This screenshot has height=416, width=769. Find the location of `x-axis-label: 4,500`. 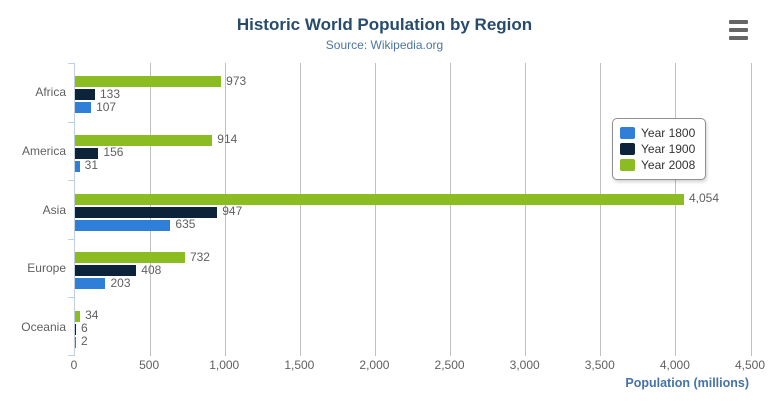

x-axis-label: 4,500 is located at coordinates (750, 365).